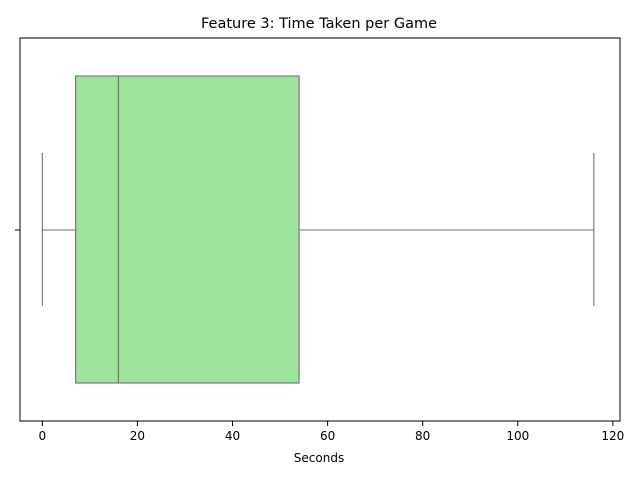 The image size is (640, 480). What do you see at coordinates (319, 24) in the screenshot?
I see `chart-title: Feature 3: Time Taken per Game` at bounding box center [319, 24].